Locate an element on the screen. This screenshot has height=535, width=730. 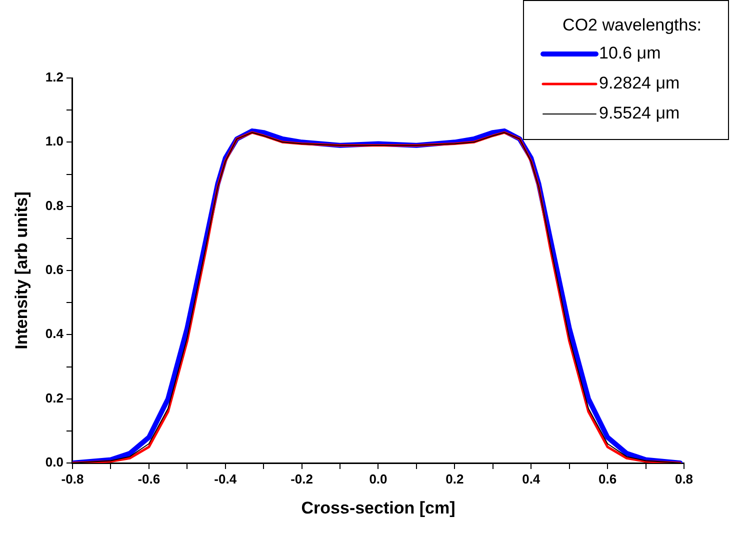
y-tick-label: 1.0 is located at coordinates (54, 141).